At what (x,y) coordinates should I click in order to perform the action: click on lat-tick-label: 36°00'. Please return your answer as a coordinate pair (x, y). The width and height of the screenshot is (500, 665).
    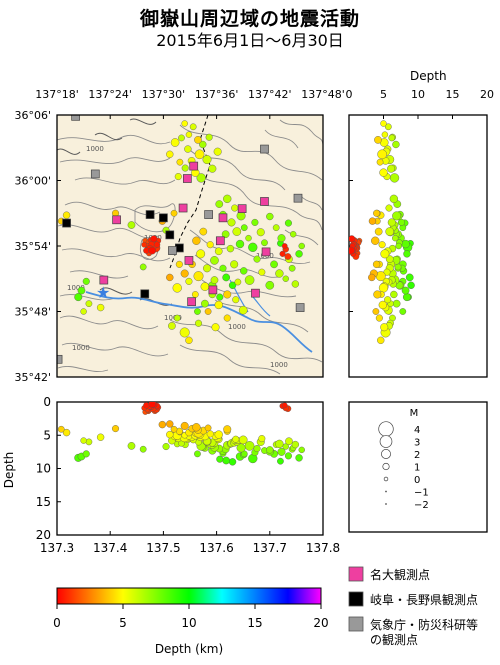
    Looking at the image, I should click on (32, 181).